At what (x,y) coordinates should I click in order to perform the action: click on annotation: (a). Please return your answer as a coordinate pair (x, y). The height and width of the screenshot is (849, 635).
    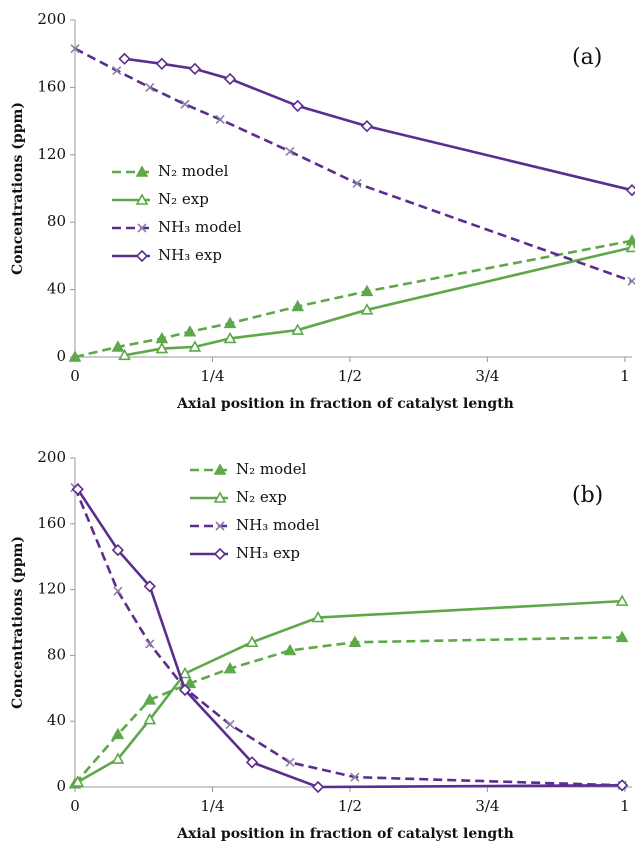
    Looking at the image, I should click on (587, 57).